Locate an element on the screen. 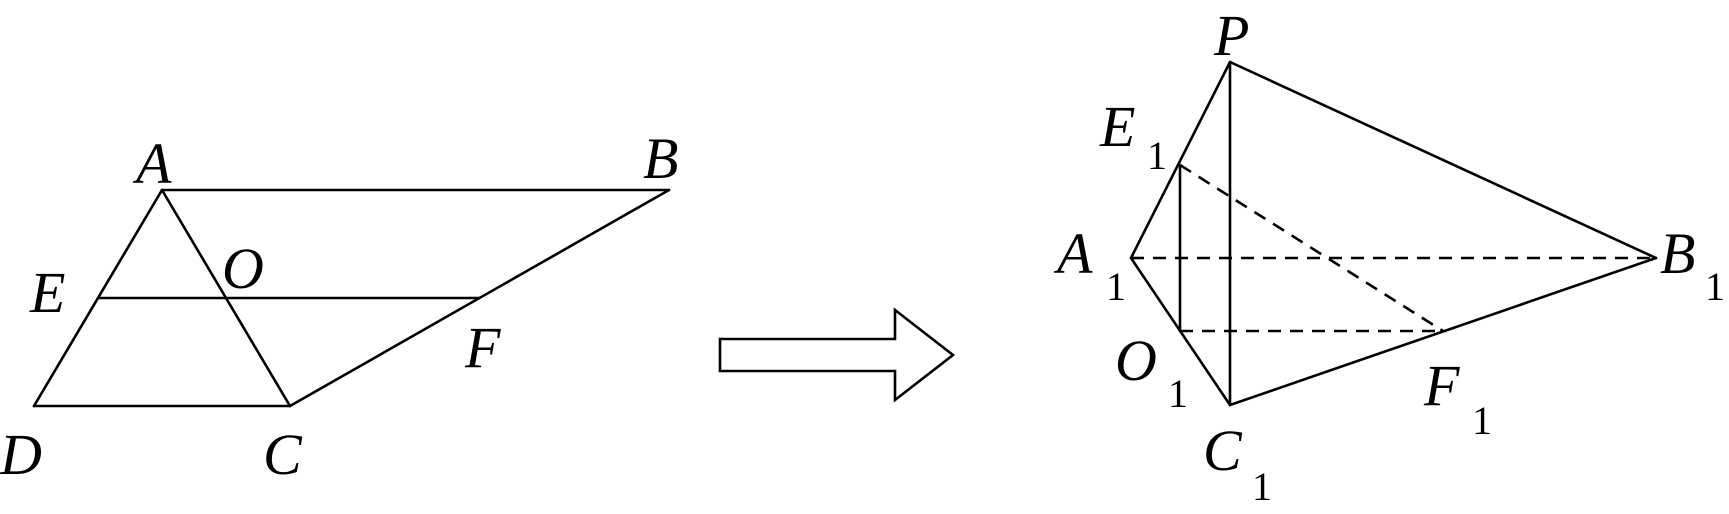 The image size is (1729, 514). label-c: C is located at coordinates (283, 454).